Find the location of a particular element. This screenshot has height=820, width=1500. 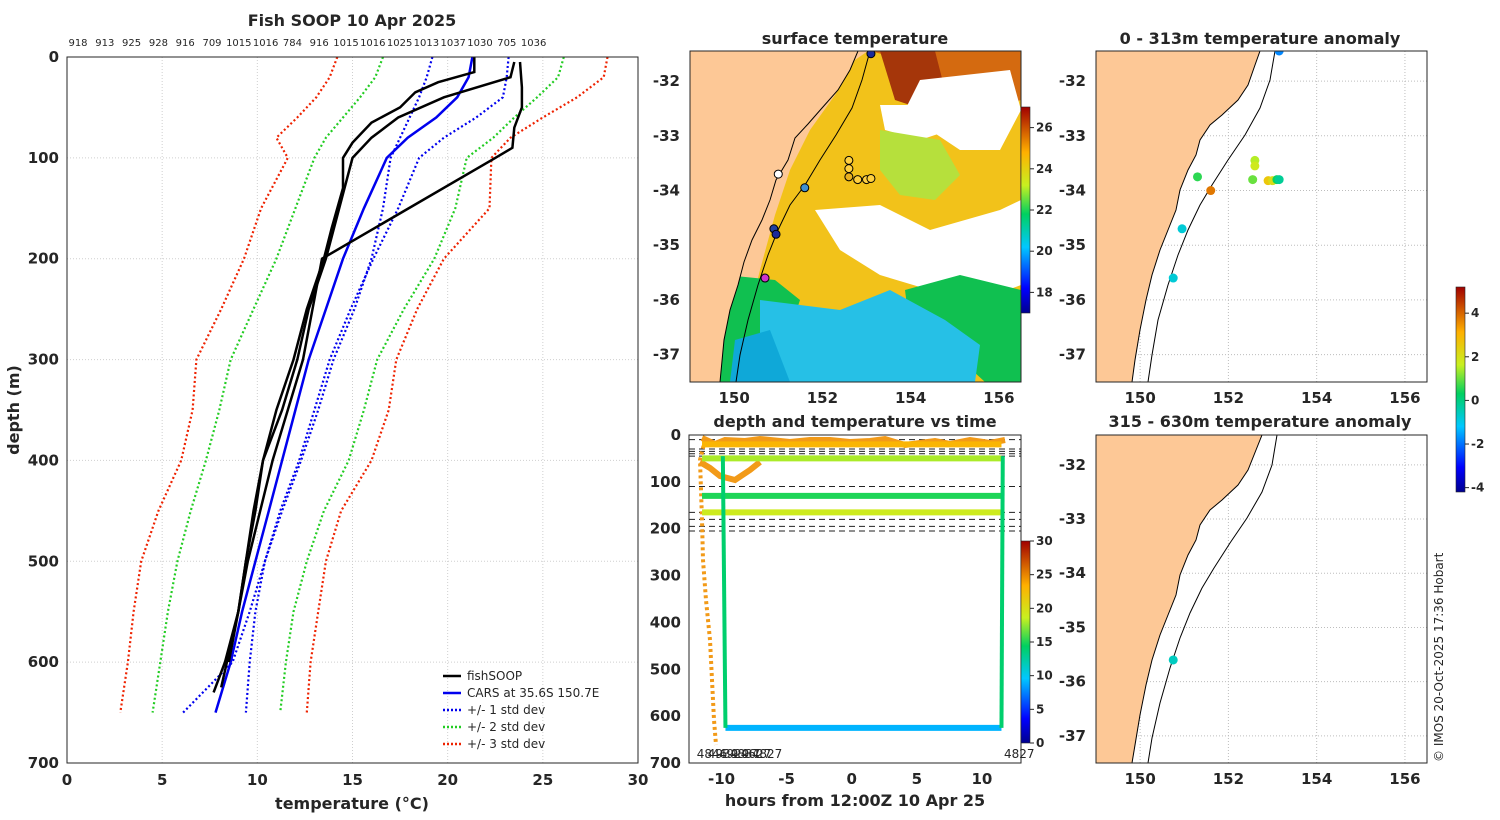

top-label: 705 is located at coordinates (506, 43).